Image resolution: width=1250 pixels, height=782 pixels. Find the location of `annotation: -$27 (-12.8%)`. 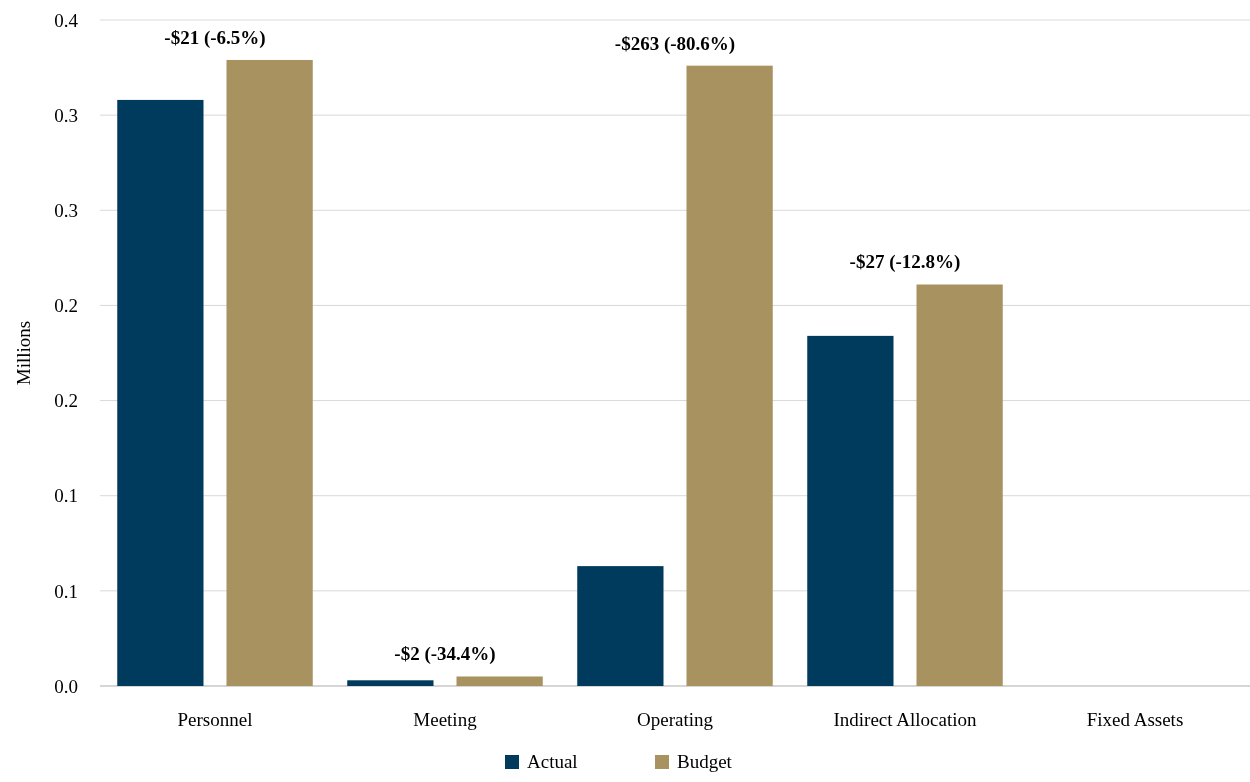

annotation: -$27 (-12.8%) is located at coordinates (905, 262).